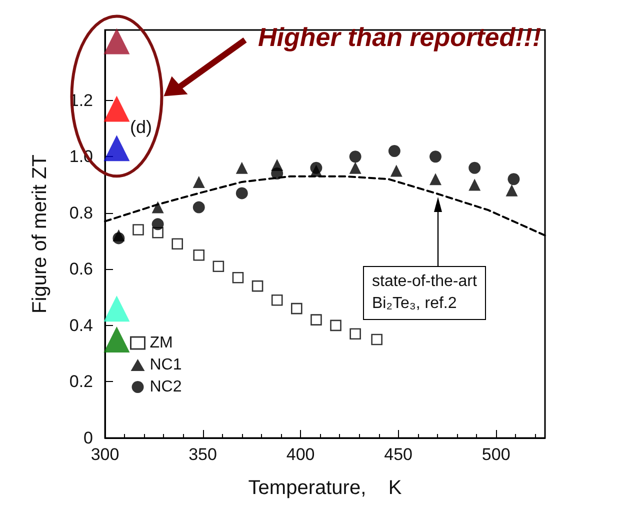 This screenshot has height=509, width=619. What do you see at coordinates (202, 454) in the screenshot?
I see `x-tick-label: 350` at bounding box center [202, 454].